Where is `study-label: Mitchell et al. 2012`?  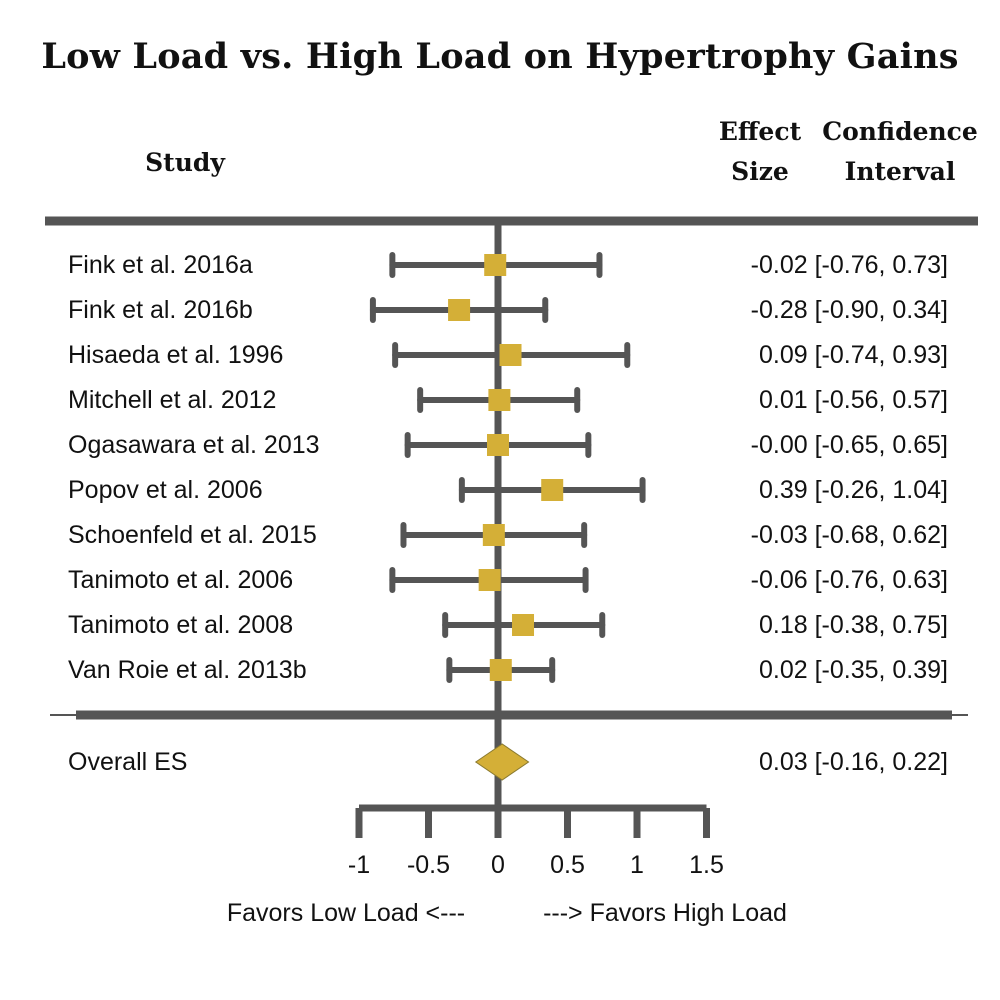
study-label: Mitchell et al. 2012 is located at coordinates (172, 400).